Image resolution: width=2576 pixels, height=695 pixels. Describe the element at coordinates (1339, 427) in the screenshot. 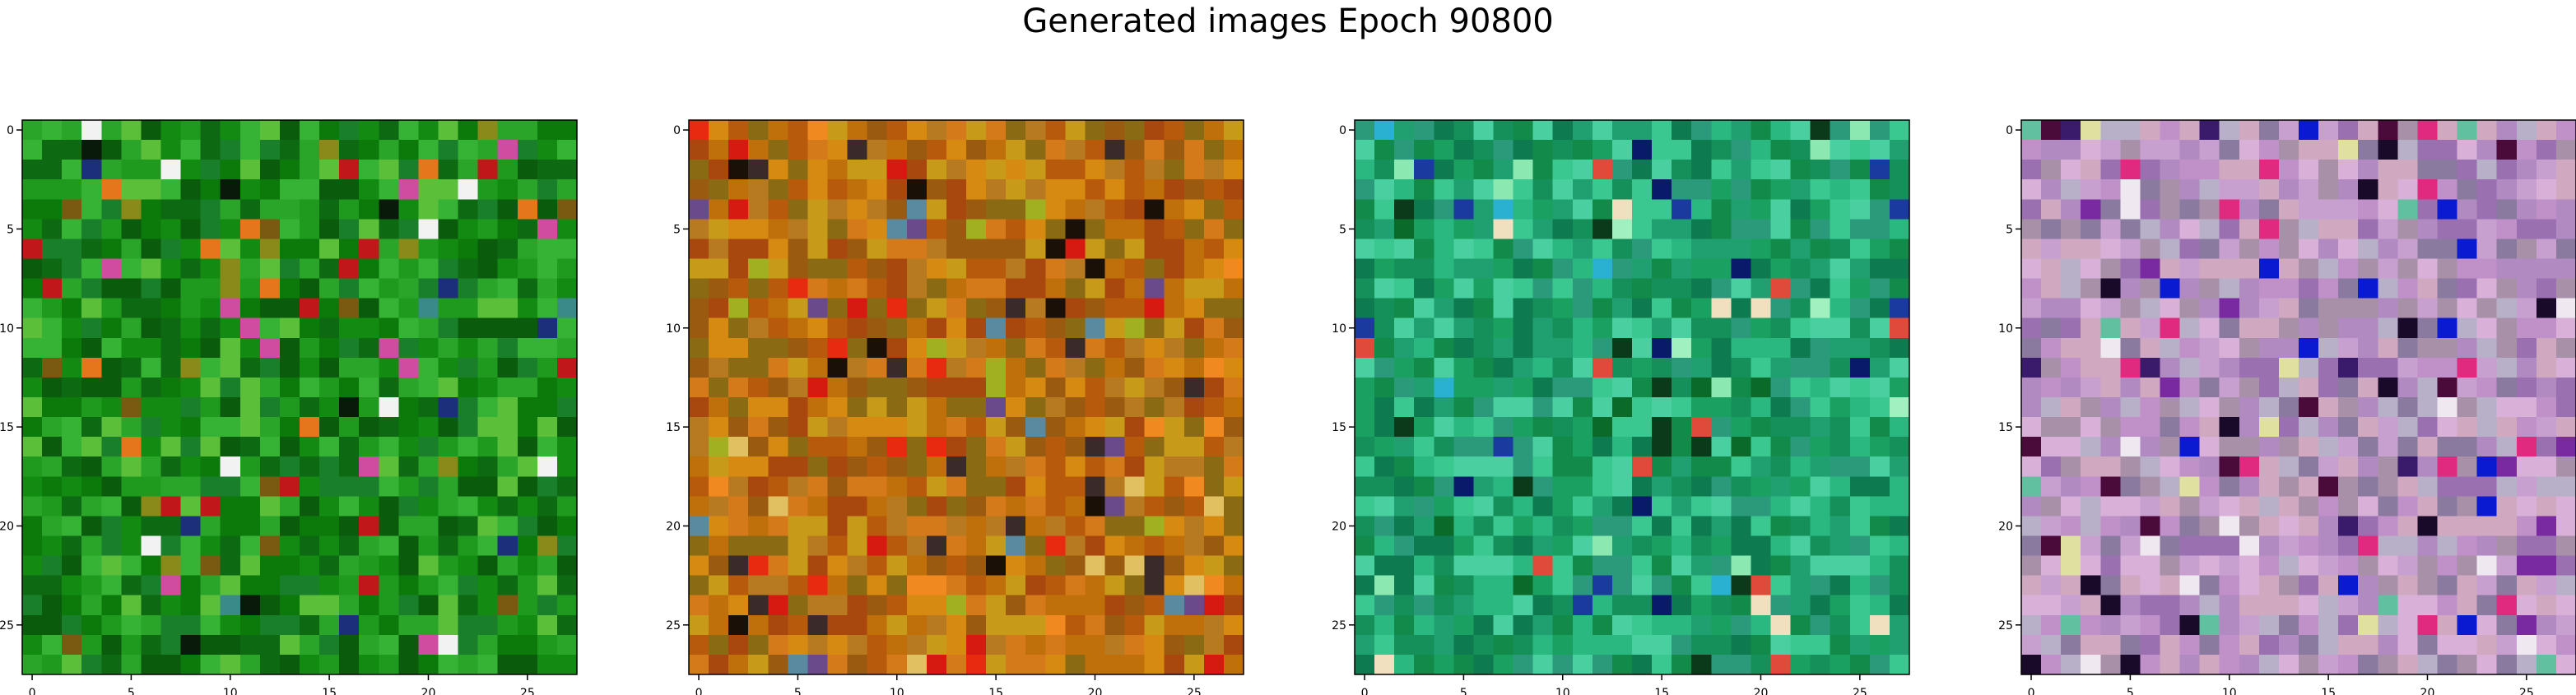

I see `y-tick-label: 15` at that location.